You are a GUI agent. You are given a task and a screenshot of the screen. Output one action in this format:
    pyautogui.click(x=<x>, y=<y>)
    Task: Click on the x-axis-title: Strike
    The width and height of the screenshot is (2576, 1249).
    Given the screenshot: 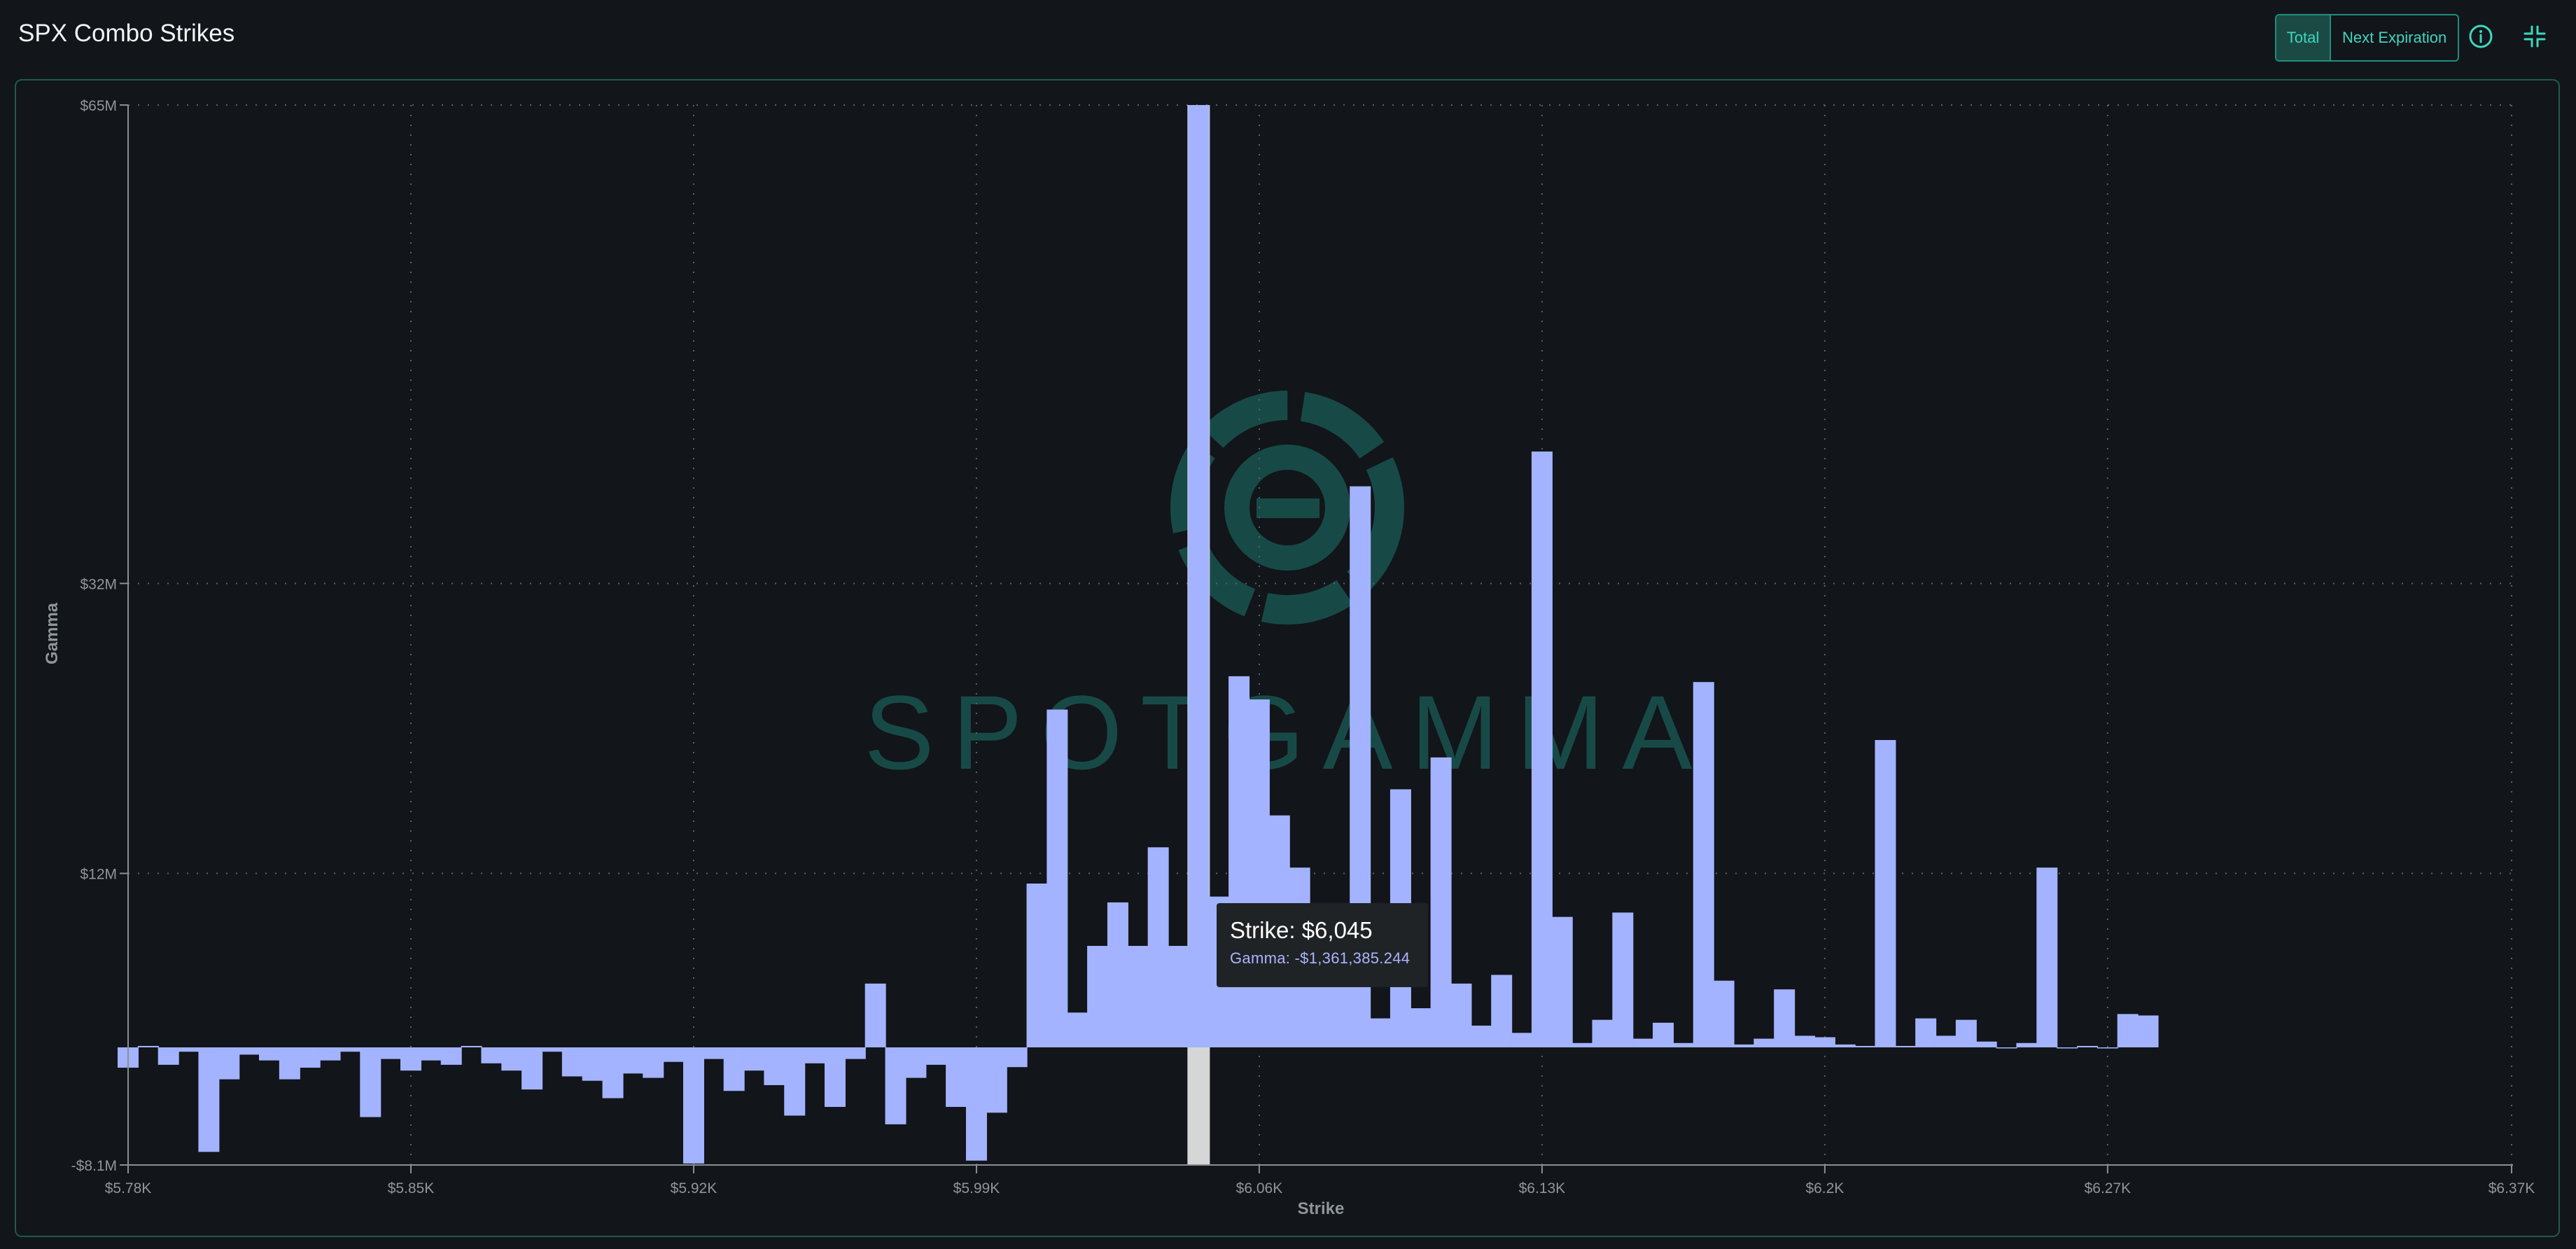 What is the action you would take?
    pyautogui.click(x=1321, y=1208)
    